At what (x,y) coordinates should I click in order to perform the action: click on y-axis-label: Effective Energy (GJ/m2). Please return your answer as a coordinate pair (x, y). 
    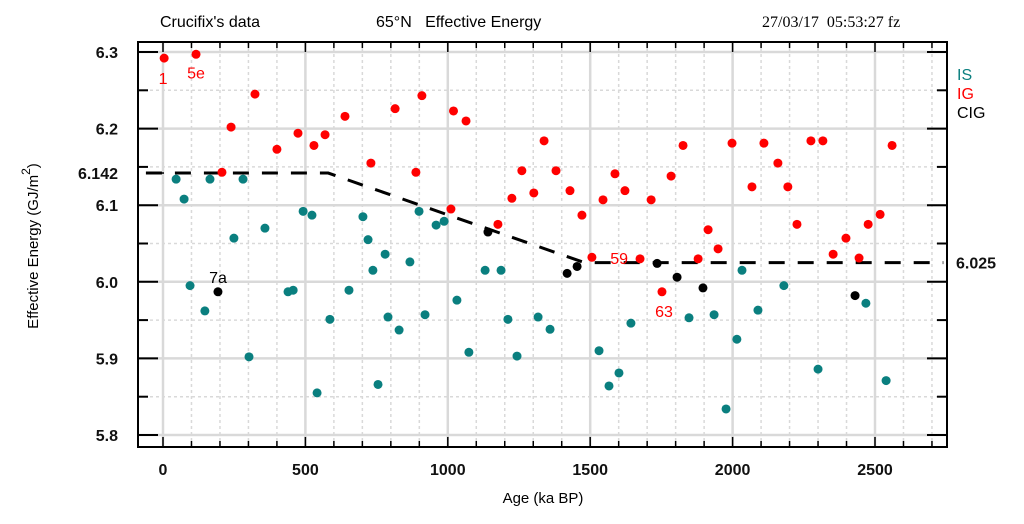
    Looking at the image, I should click on (30, 246).